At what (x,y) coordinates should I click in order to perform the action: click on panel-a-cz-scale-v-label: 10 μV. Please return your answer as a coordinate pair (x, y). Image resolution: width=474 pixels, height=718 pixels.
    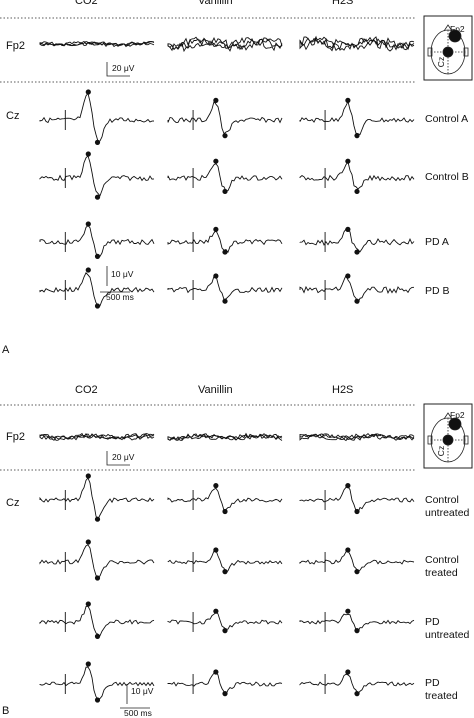
    Looking at the image, I should click on (122, 274).